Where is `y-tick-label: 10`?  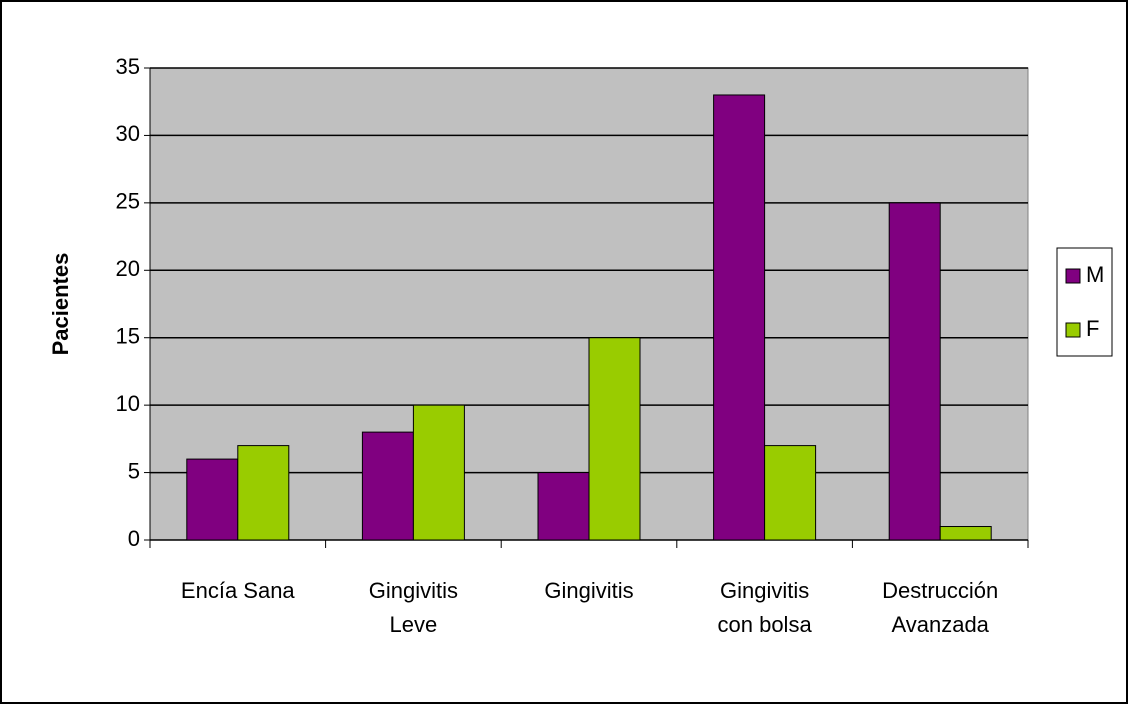 y-tick-label: 10 is located at coordinates (128, 403).